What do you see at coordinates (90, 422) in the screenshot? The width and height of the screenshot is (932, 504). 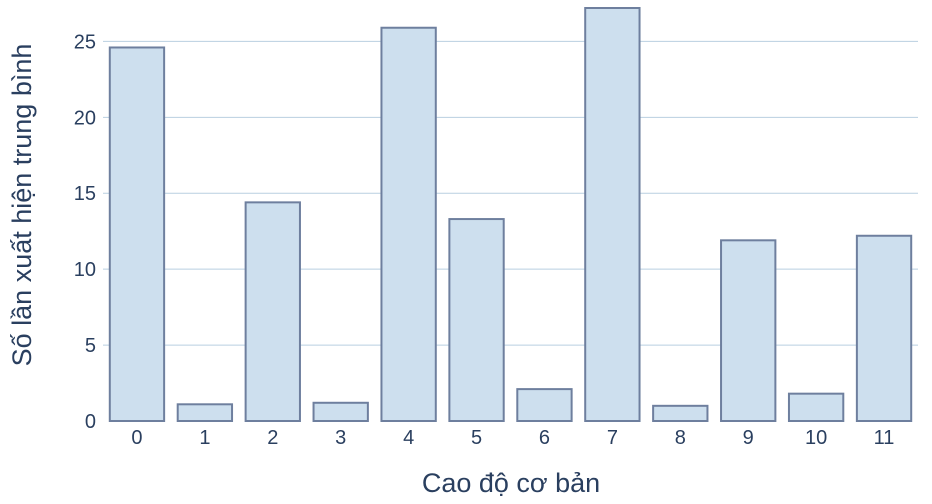 I see `y-tick-label: 0` at bounding box center [90, 422].